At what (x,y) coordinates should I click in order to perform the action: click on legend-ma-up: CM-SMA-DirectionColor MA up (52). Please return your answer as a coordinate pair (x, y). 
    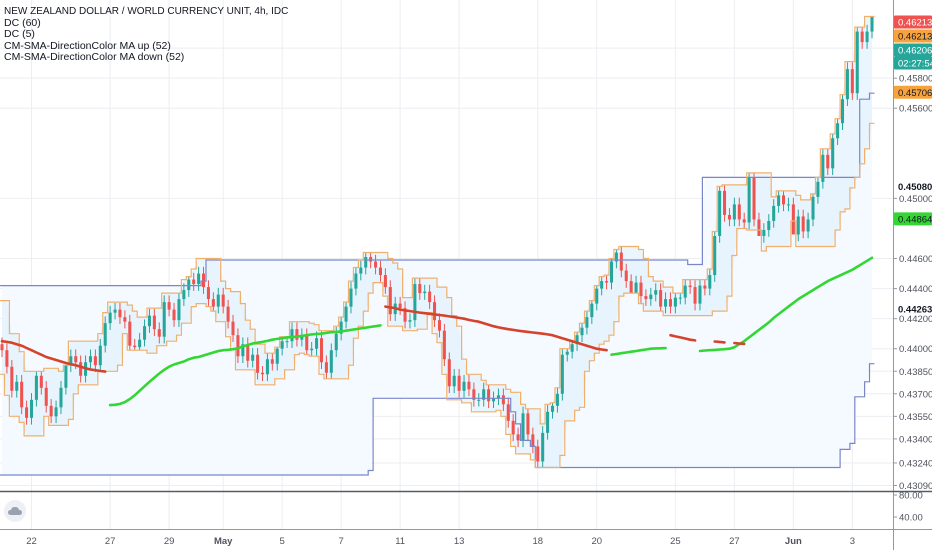
    Looking at the image, I should click on (87, 45).